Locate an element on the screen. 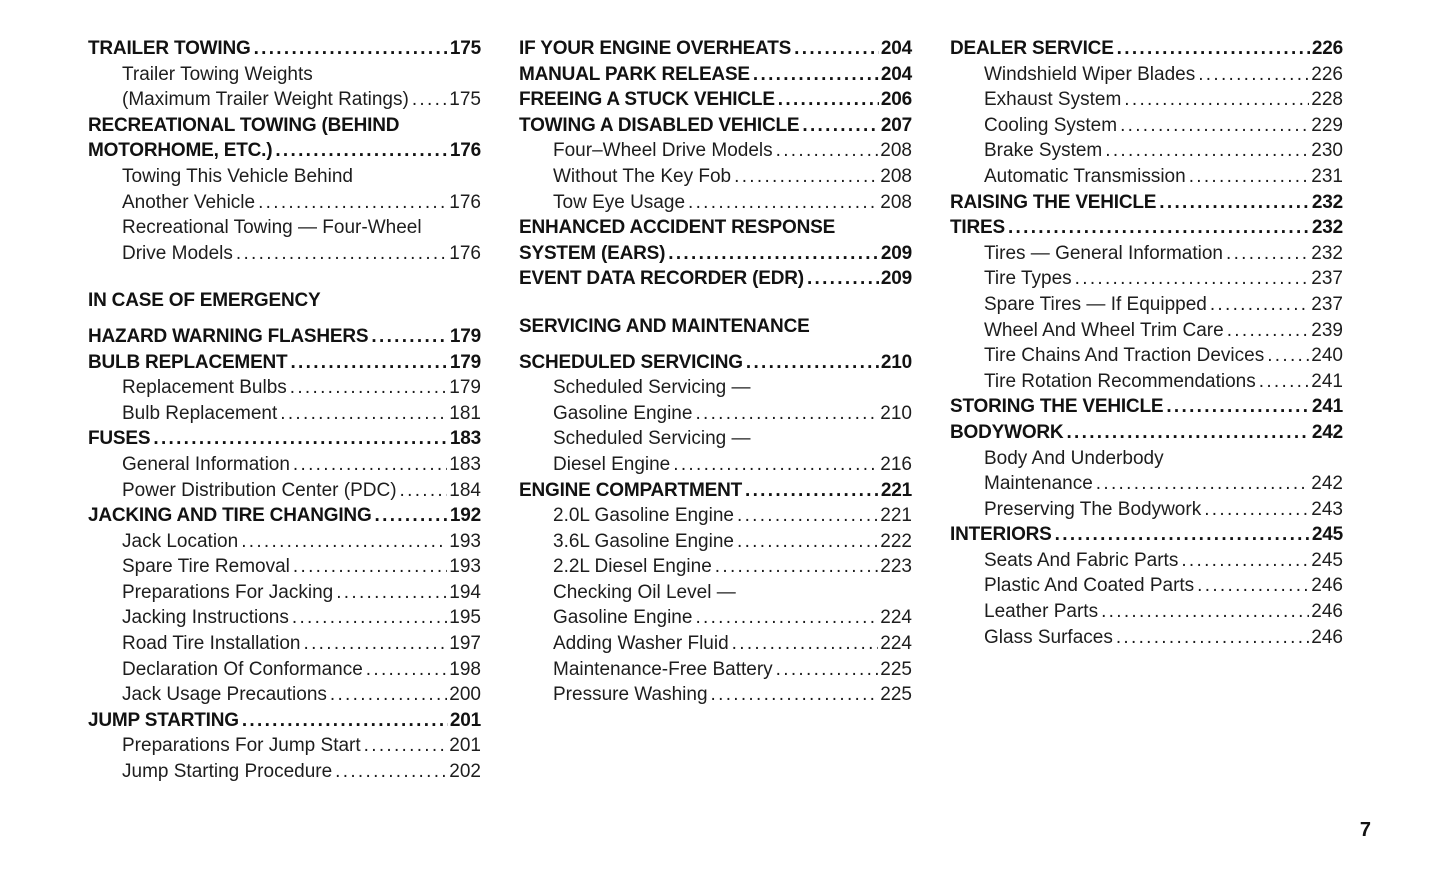 The image size is (1445, 874). toc-entry-title: RAISING THE VEHICLE is located at coordinates (1053, 202).